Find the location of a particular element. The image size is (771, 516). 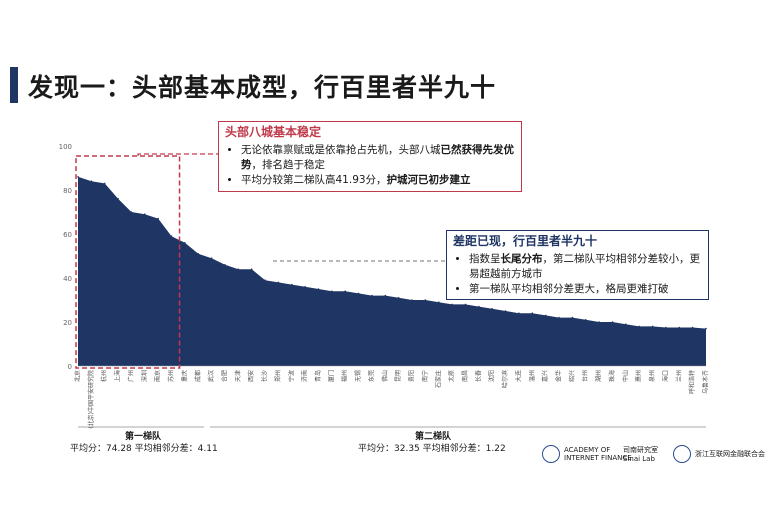

x-tick-label: 珠海 is located at coordinates (612, 376).